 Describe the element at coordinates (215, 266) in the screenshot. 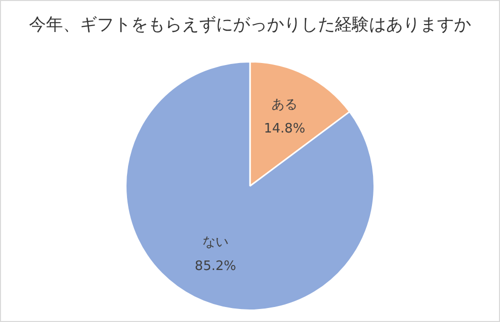

I see `data-label: 85.2%` at that location.